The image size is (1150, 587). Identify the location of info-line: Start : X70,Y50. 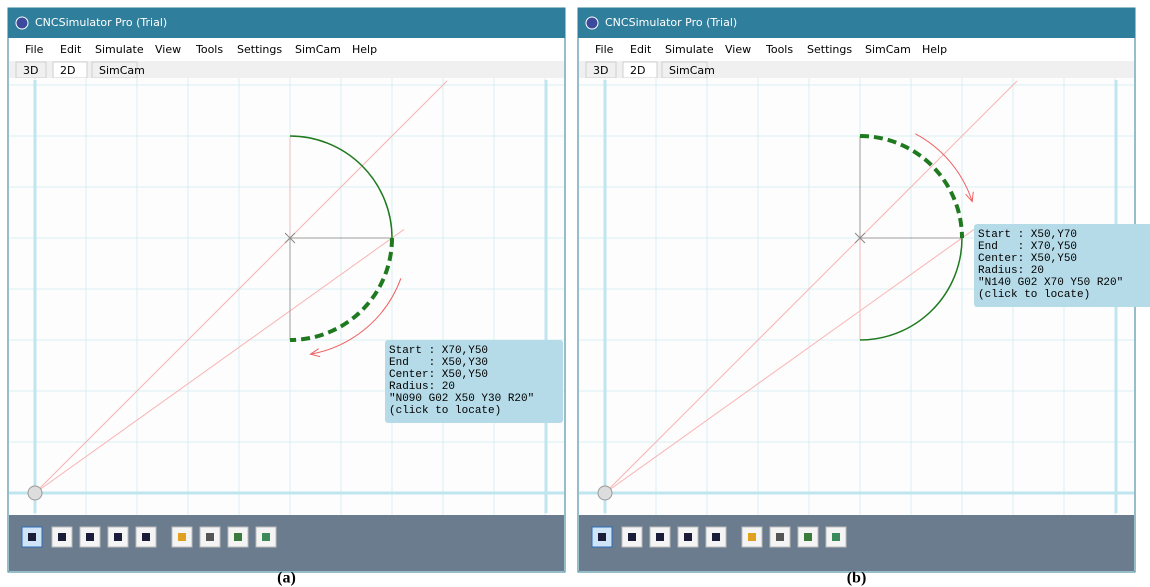
(438, 351).